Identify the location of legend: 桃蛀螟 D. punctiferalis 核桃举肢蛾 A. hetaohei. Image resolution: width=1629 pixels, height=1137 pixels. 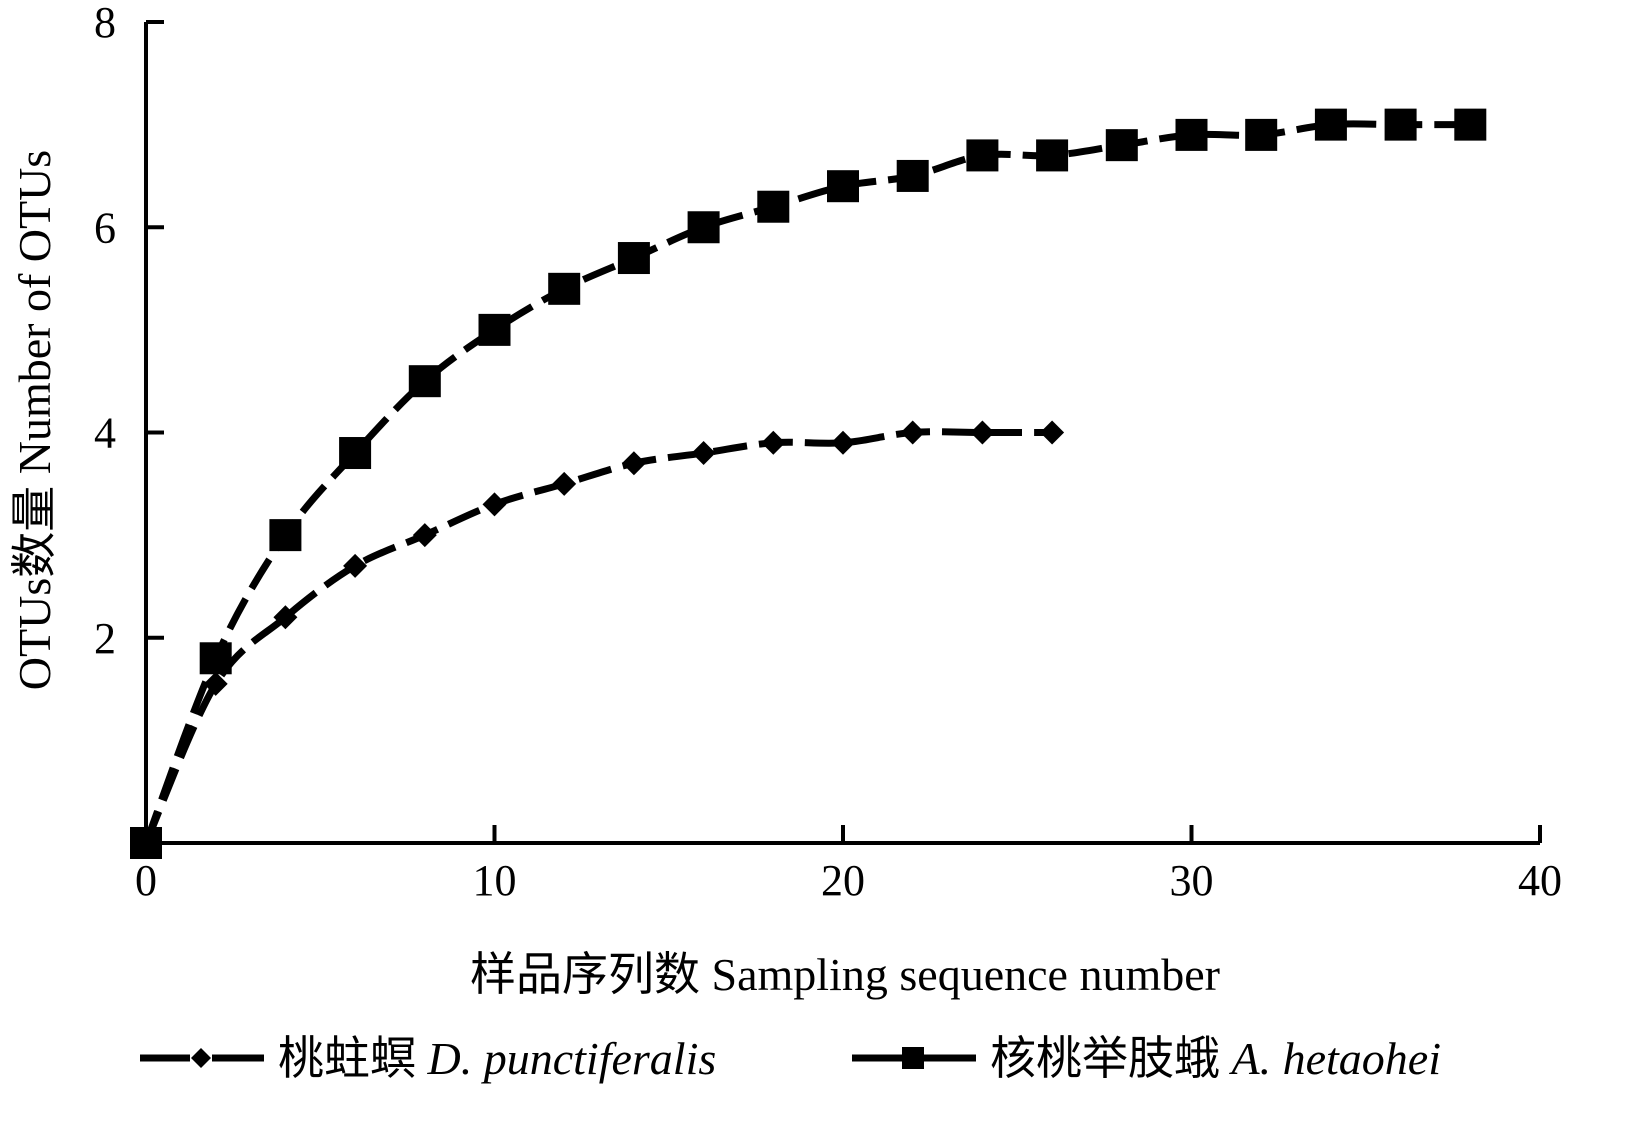
(790, 1058).